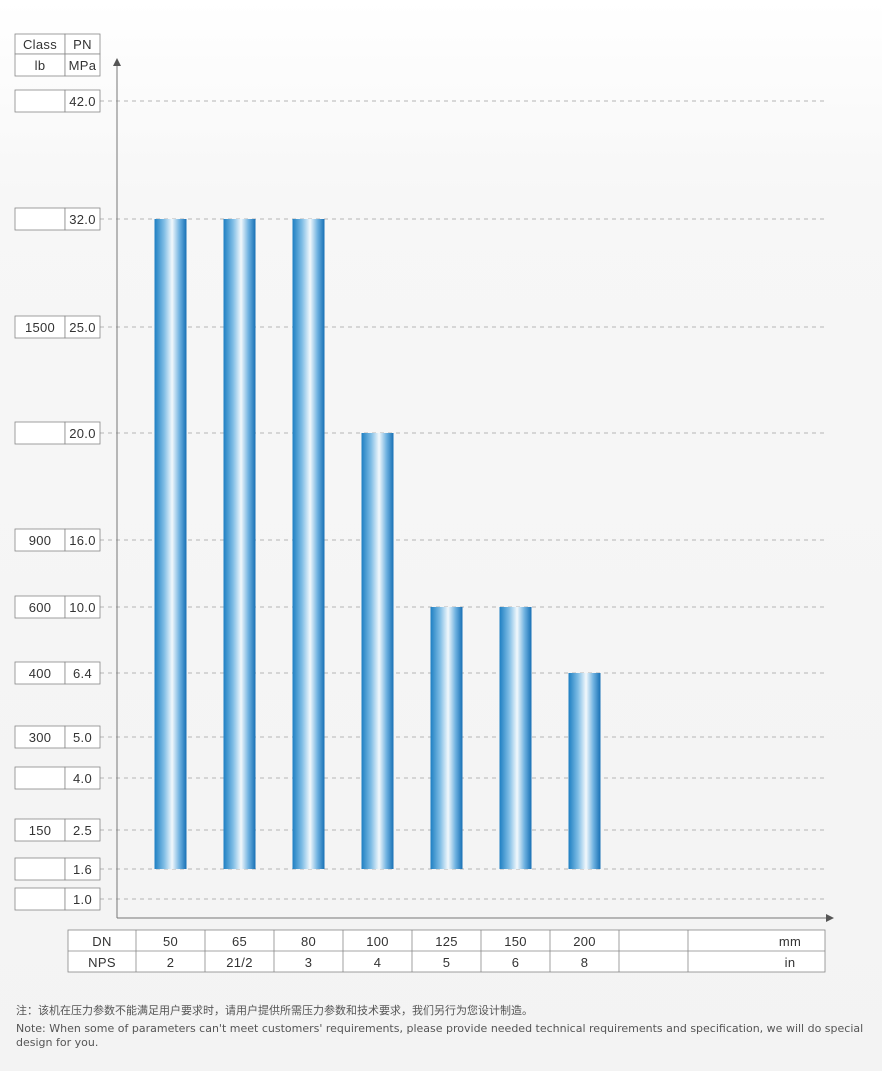 This screenshot has height=1071, width=882. What do you see at coordinates (447, 962) in the screenshot?
I see `nps-tick-label: 5` at bounding box center [447, 962].